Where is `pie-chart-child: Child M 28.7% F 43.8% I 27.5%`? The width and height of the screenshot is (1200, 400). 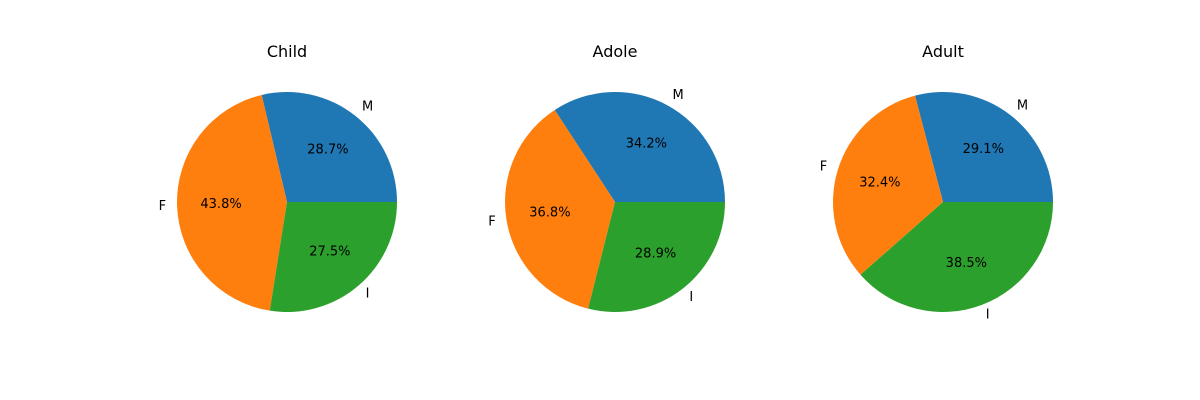
pie-chart-child: Child M 28.7% F 43.8% I 27.5% is located at coordinates (278, 177).